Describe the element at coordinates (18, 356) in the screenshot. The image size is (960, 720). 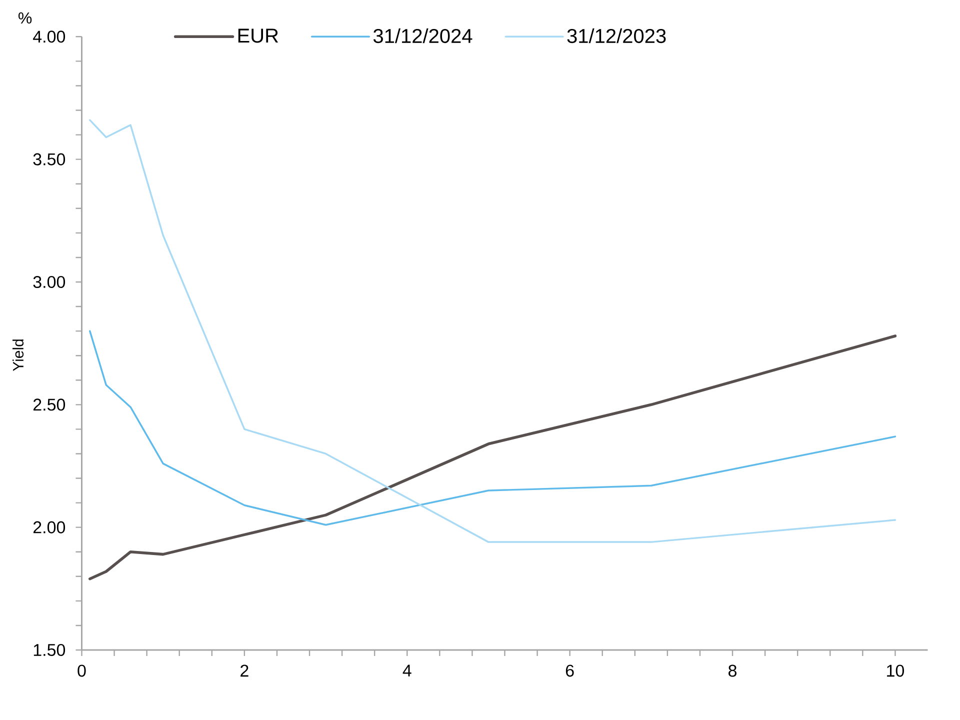
I see `y-axis-title: Yield` at that location.